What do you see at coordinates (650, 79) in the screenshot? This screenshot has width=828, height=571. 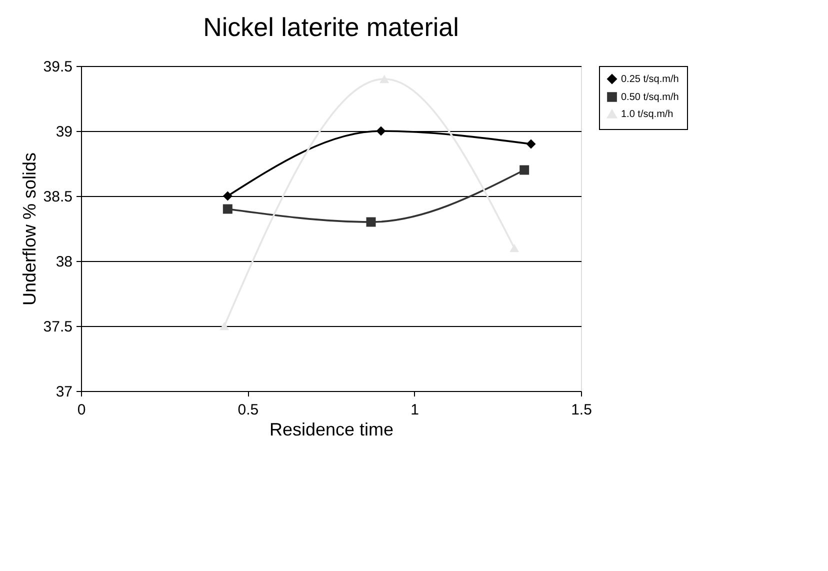 I see `legend-label: 0.25 t/sq.m/h` at bounding box center [650, 79].